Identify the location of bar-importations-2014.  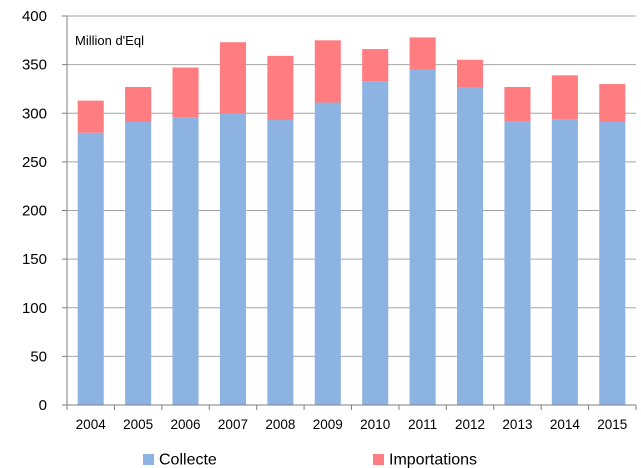
(564, 97).